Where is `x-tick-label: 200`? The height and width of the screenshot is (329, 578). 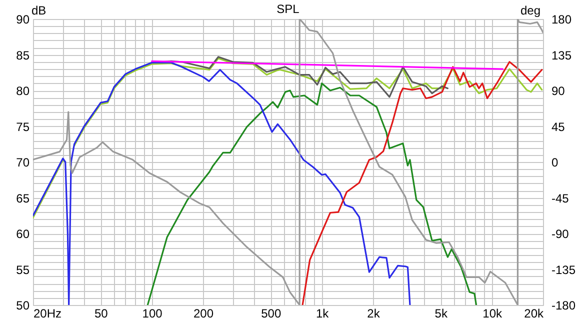 x-tick-label: 200 is located at coordinates (203, 313).